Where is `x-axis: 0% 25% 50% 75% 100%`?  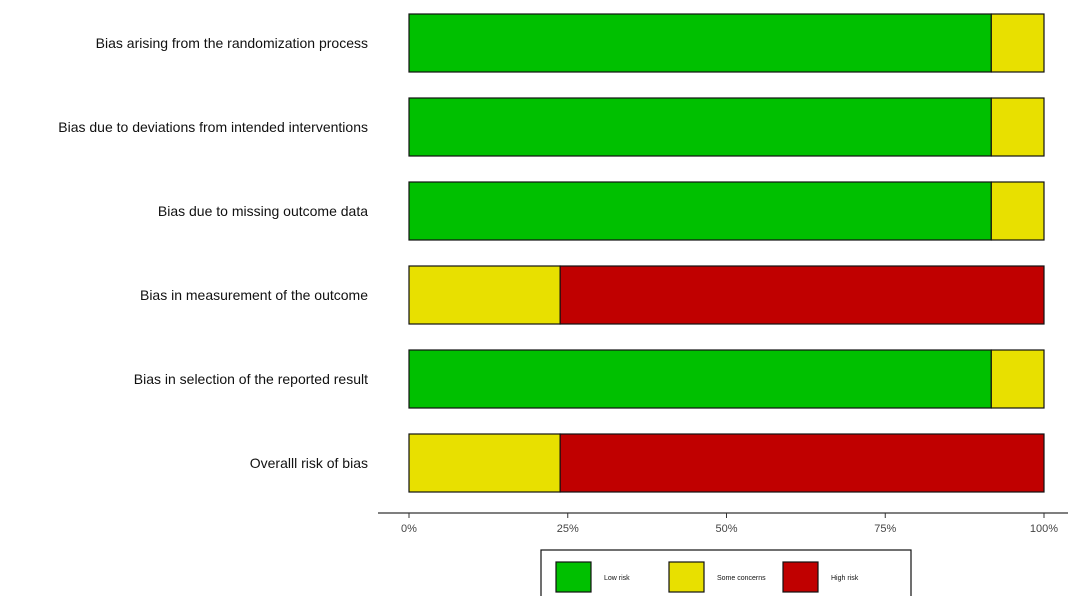
x-axis: 0% 25% 50% 75% 100% is located at coordinates (723, 523).